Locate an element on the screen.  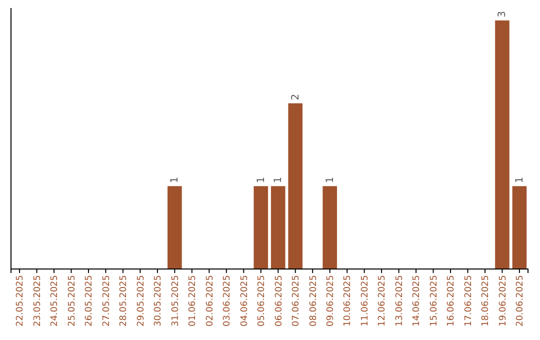
x-tick-label: 30.05.2025 is located at coordinates (159, 301).